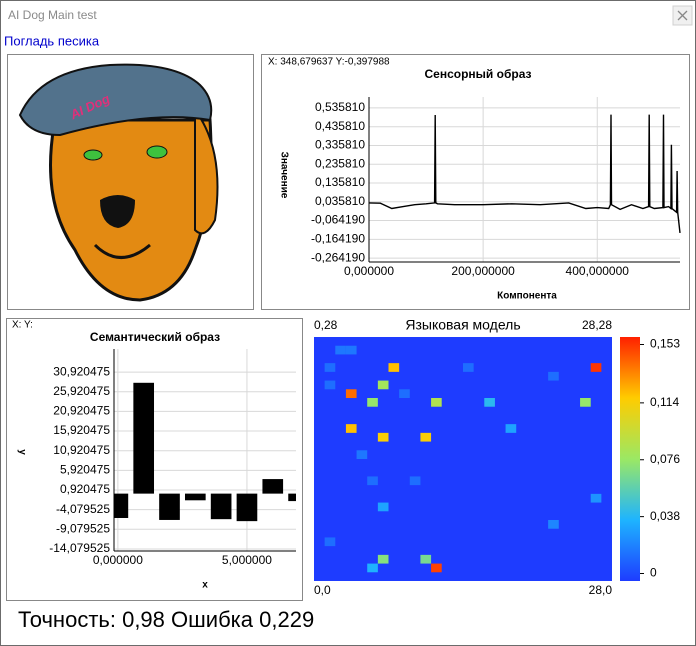 This screenshot has width=696, height=646. What do you see at coordinates (340, 145) in the screenshot?
I see `y-tick-label: 0,335810` at bounding box center [340, 145].